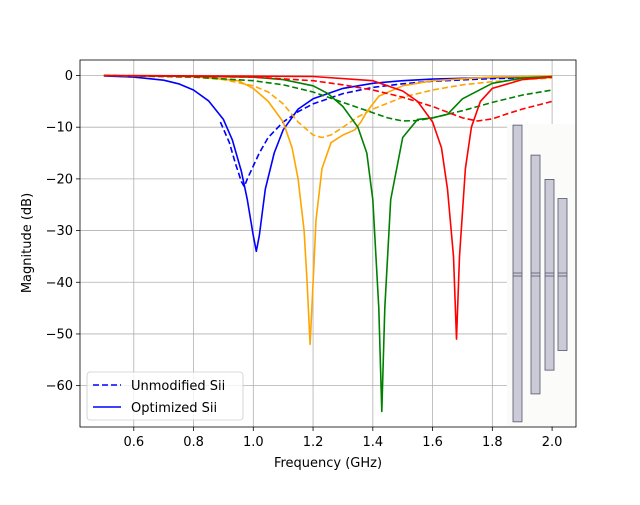 The height and width of the screenshot is (505, 640). What do you see at coordinates (69, 76) in the screenshot?
I see `y-tick-label: 0` at bounding box center [69, 76].